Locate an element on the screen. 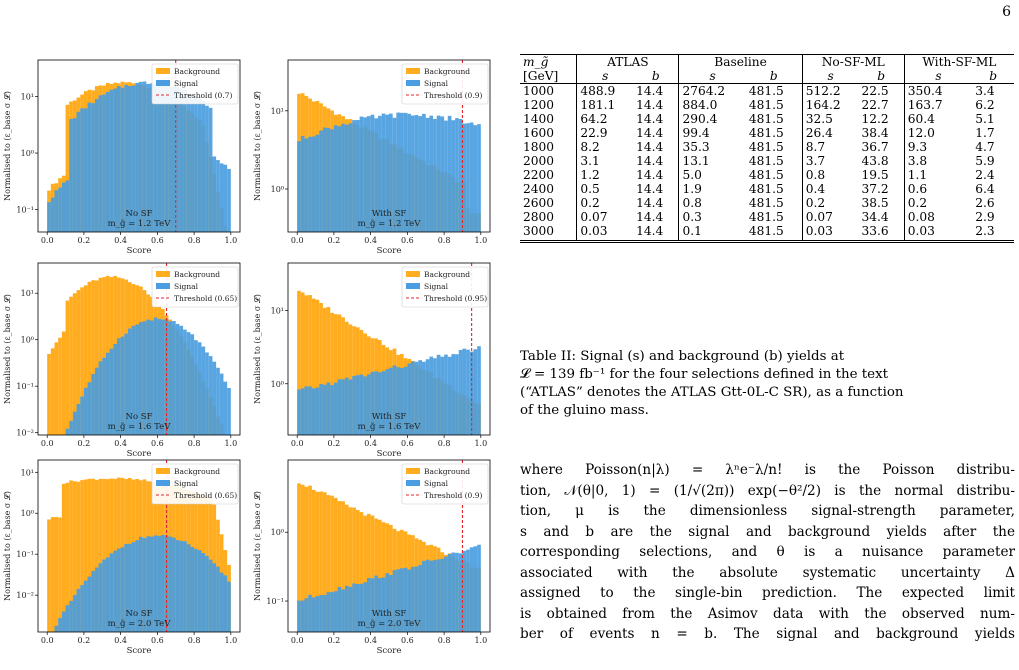  table-cell: 0.4 is located at coordinates (830, 189).